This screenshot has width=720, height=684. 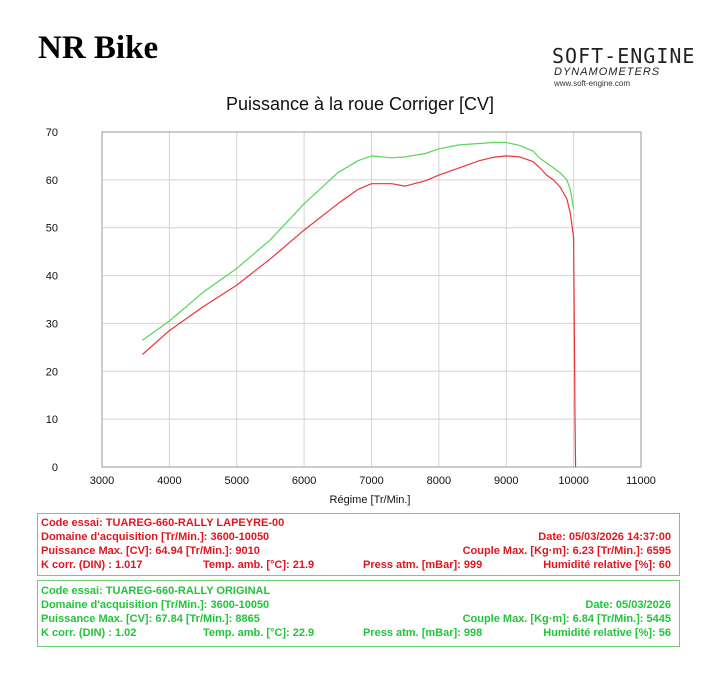 I want to click on y-tick-label: 70, so click(x=52, y=133).